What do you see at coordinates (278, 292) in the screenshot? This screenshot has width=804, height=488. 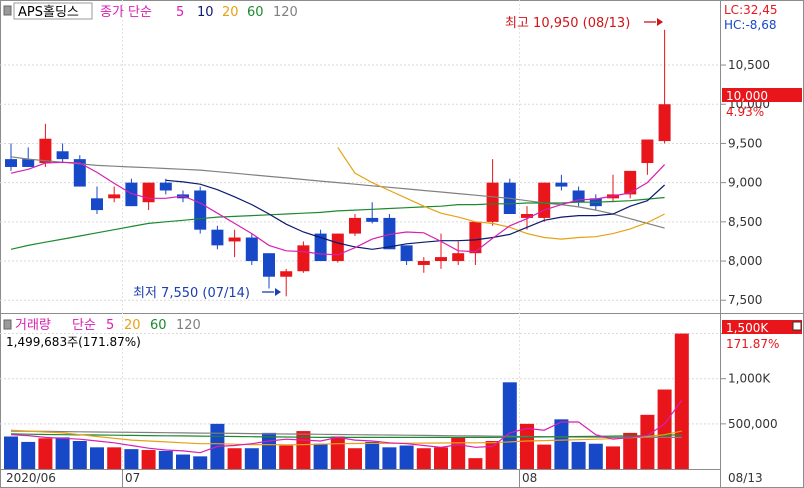 I see `low-arrow-head` at bounding box center [278, 292].